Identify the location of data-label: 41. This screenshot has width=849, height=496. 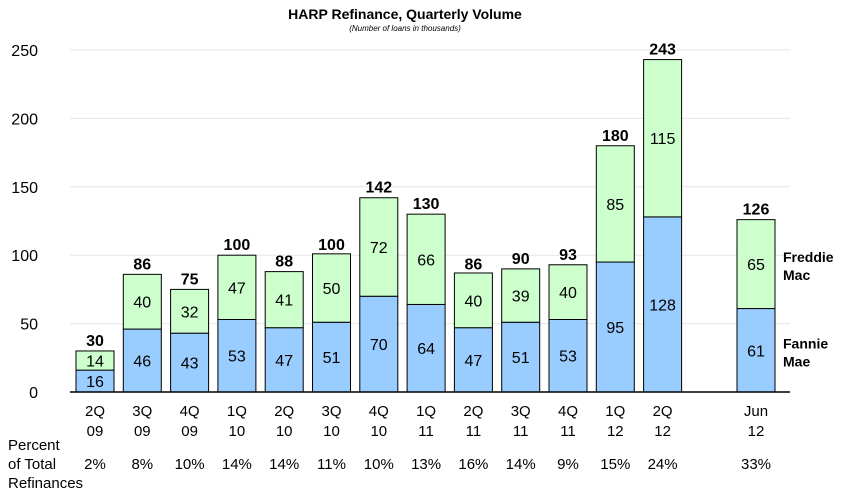
(284, 301).